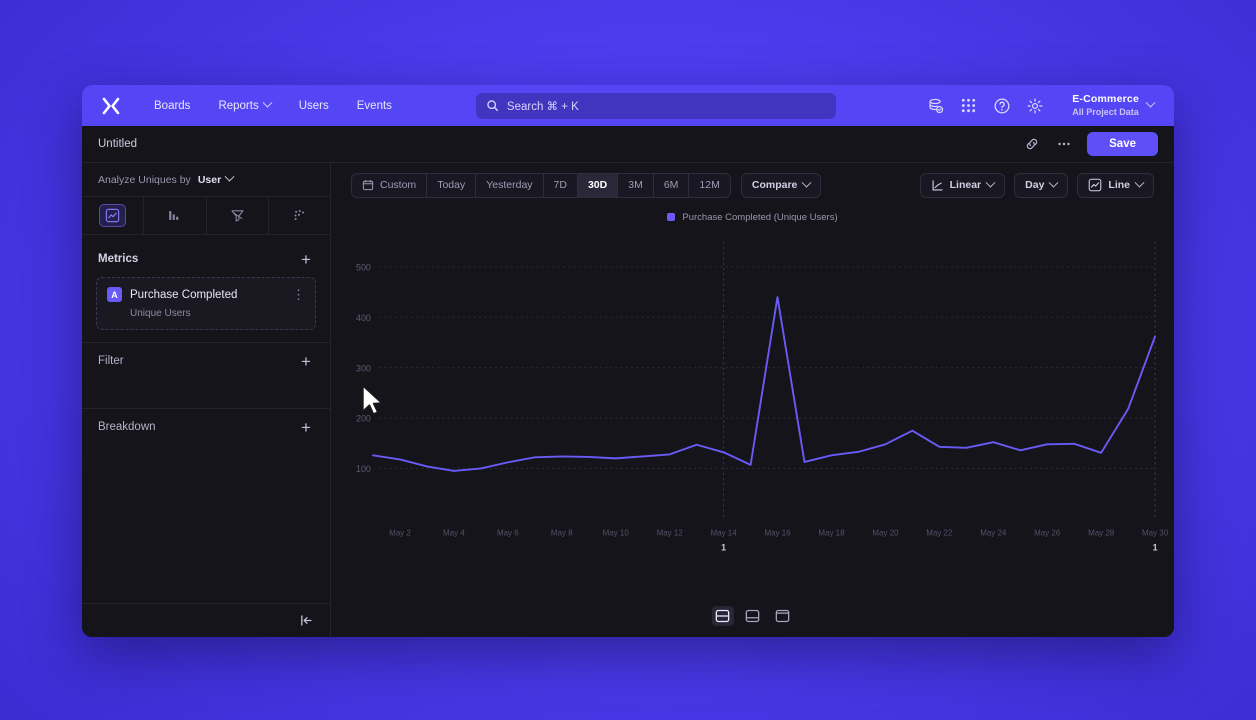 The height and width of the screenshot is (720, 1256). Describe the element at coordinates (368, 185) in the screenshot. I see `calendar-icon` at that location.